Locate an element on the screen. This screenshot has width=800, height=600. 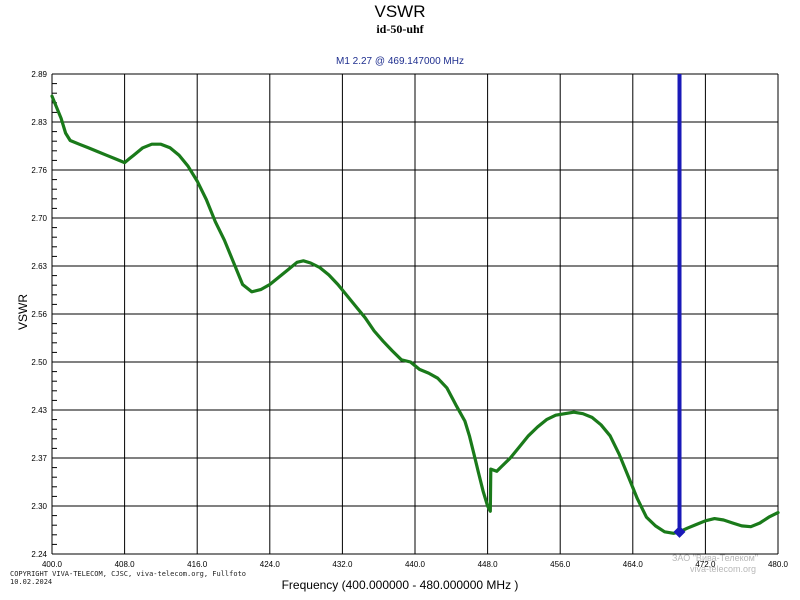
y-tick-label: 2.43 is located at coordinates (39, 410).